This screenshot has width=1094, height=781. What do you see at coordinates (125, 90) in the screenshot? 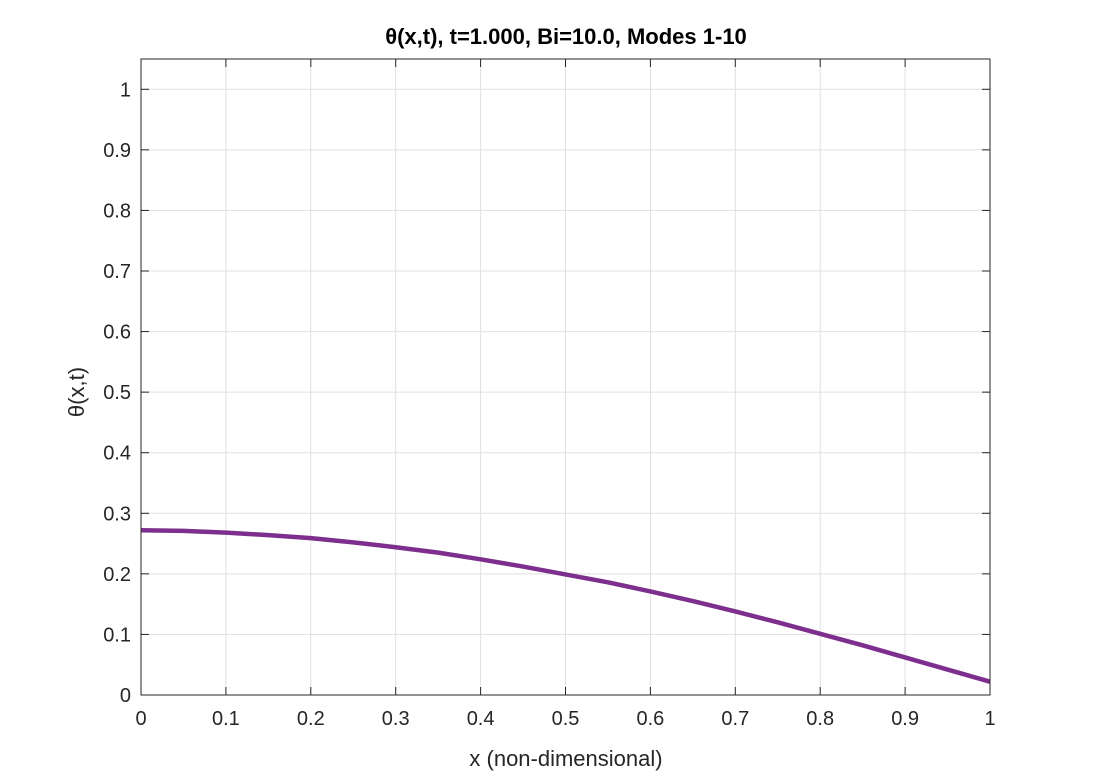
I see `y-tick-label: 1` at bounding box center [125, 90].